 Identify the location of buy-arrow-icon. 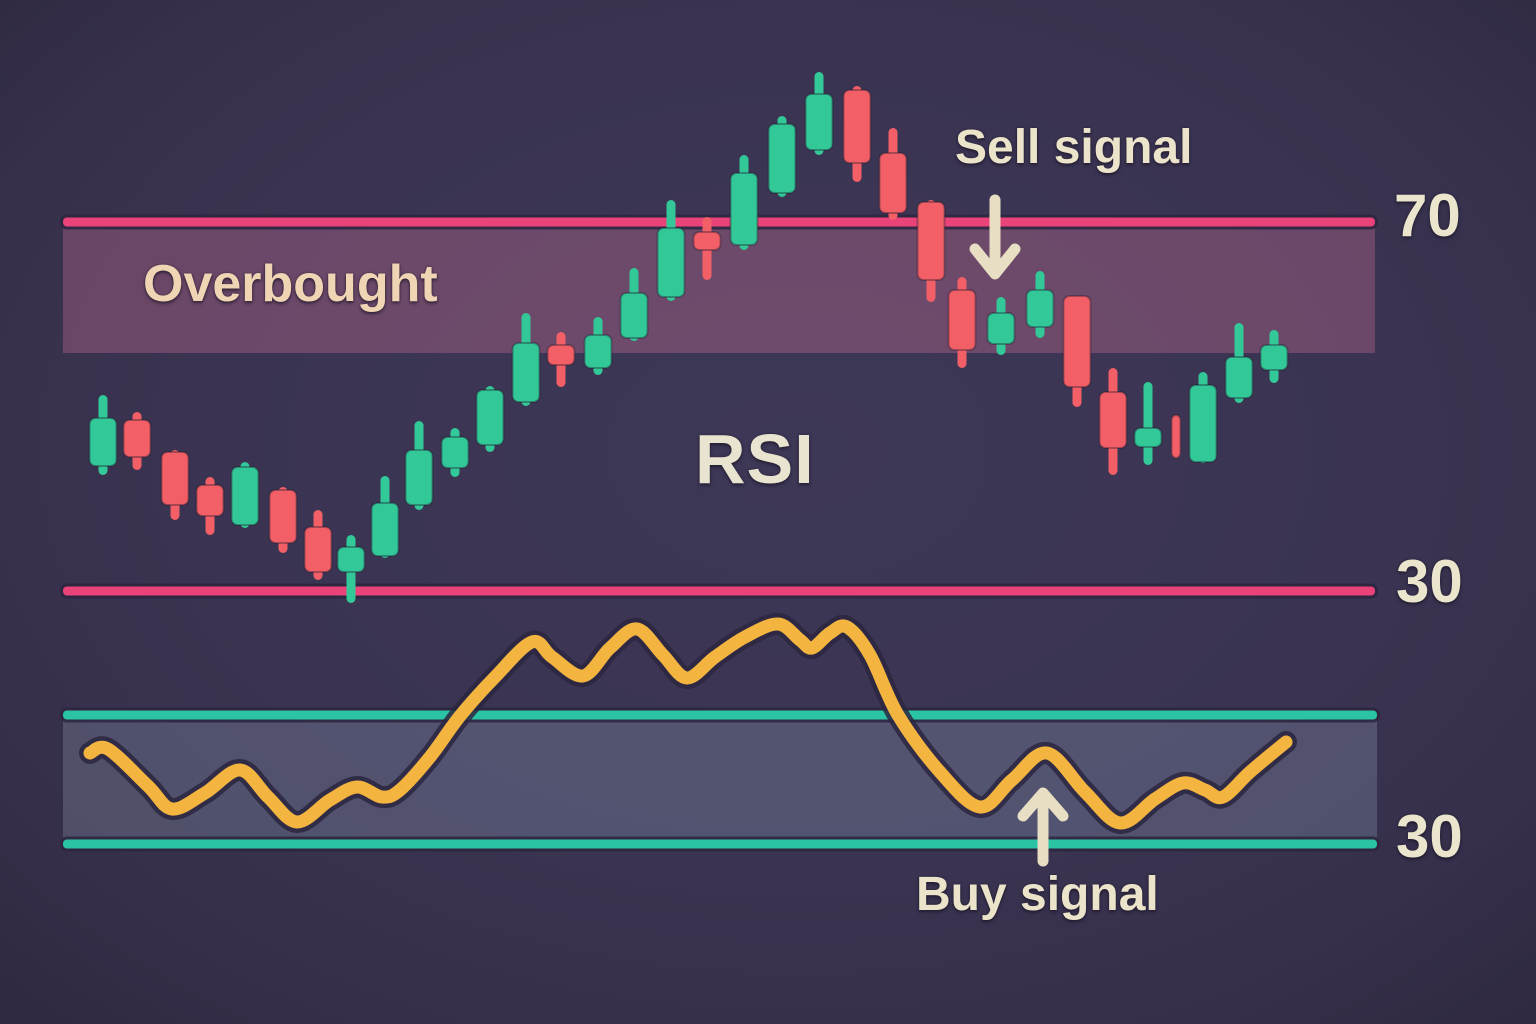
(1043, 827).